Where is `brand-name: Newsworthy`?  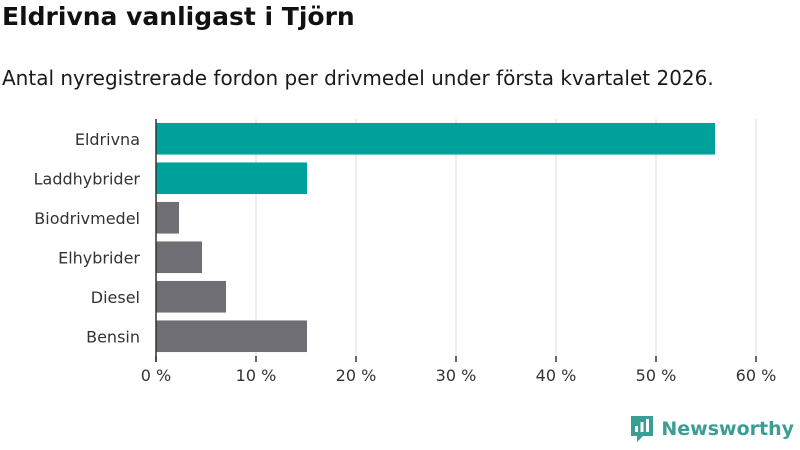
brand-name: Newsworthy is located at coordinates (727, 429).